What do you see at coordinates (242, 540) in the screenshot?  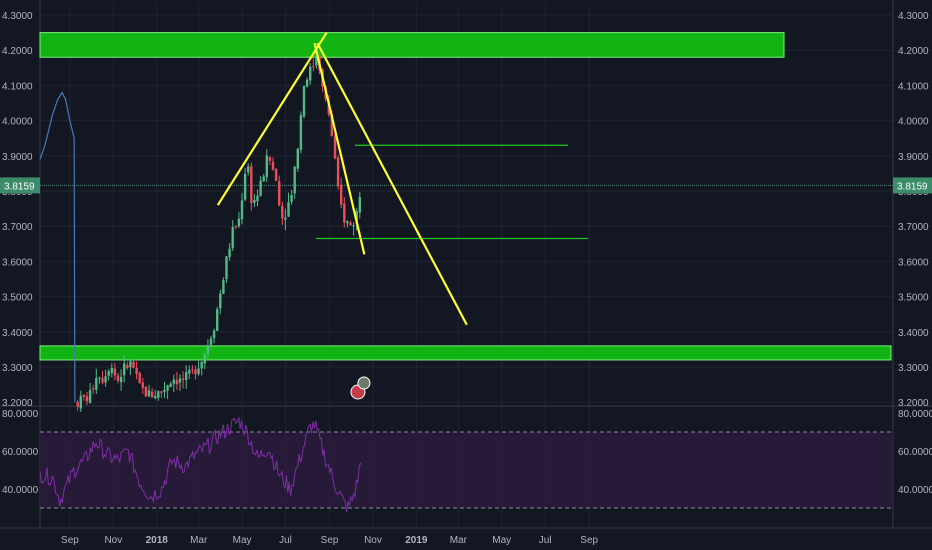 I see `x-tick-4: May` at bounding box center [242, 540].